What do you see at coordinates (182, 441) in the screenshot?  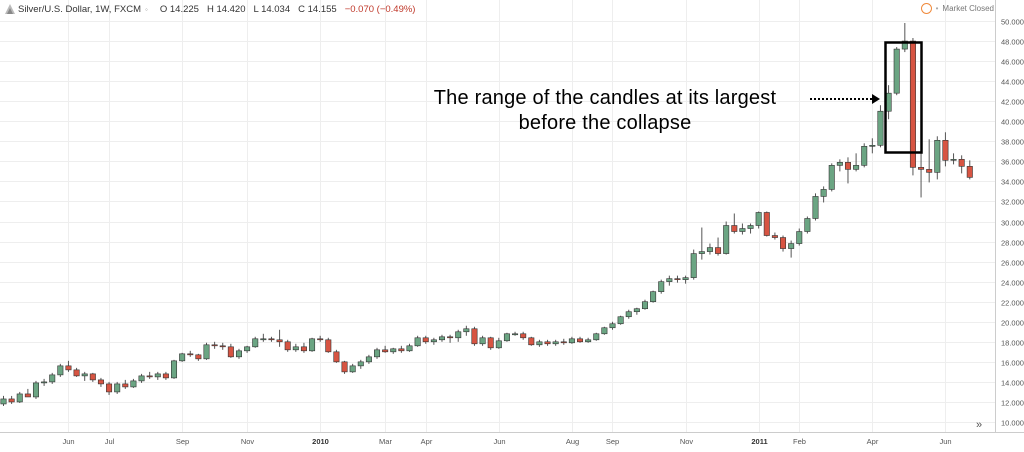 I see `x-tick-label: Sep` at bounding box center [182, 441].